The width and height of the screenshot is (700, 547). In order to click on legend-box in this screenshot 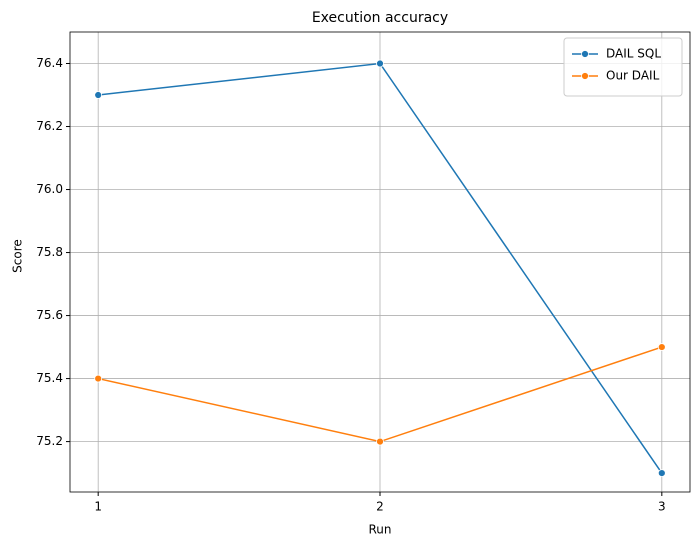, I will do `click(623, 67)`.